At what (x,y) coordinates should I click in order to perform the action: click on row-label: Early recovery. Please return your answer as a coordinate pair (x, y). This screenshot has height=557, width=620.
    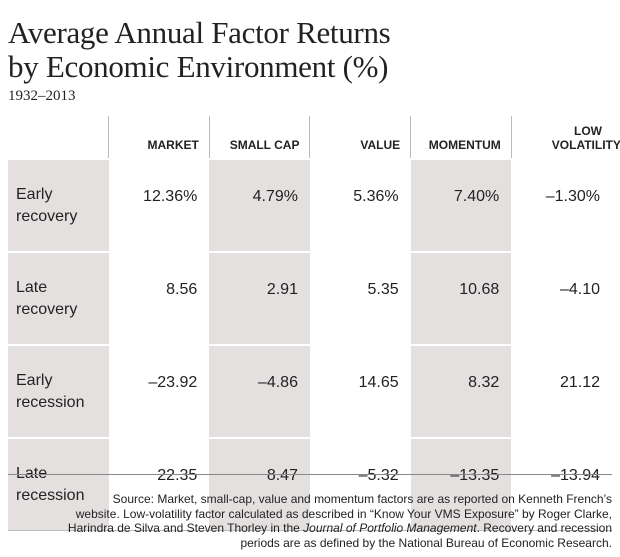
    Looking at the image, I should click on (58, 205).